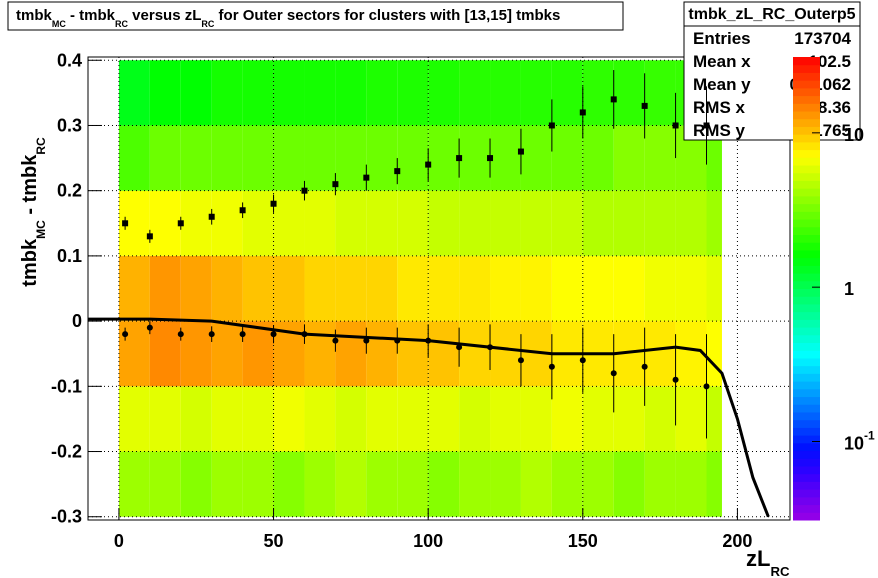 This screenshot has width=878, height=578. What do you see at coordinates (164, 15) in the screenshot?
I see `text-part: versus zL` at bounding box center [164, 15].